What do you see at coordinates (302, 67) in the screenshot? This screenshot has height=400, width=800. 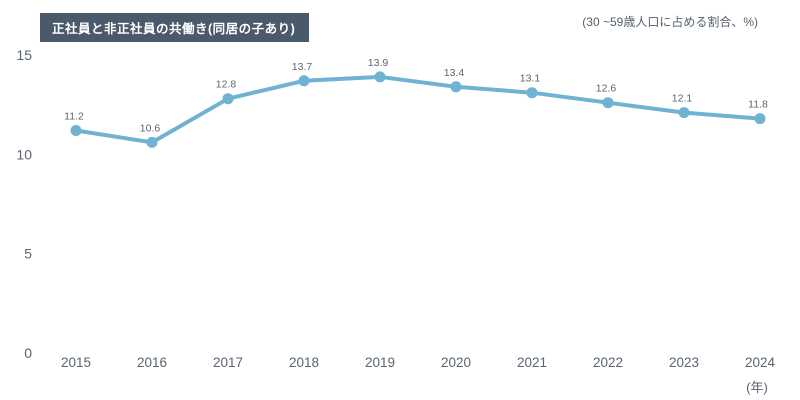 I see `data-point-label: 13.7` at bounding box center [302, 67].